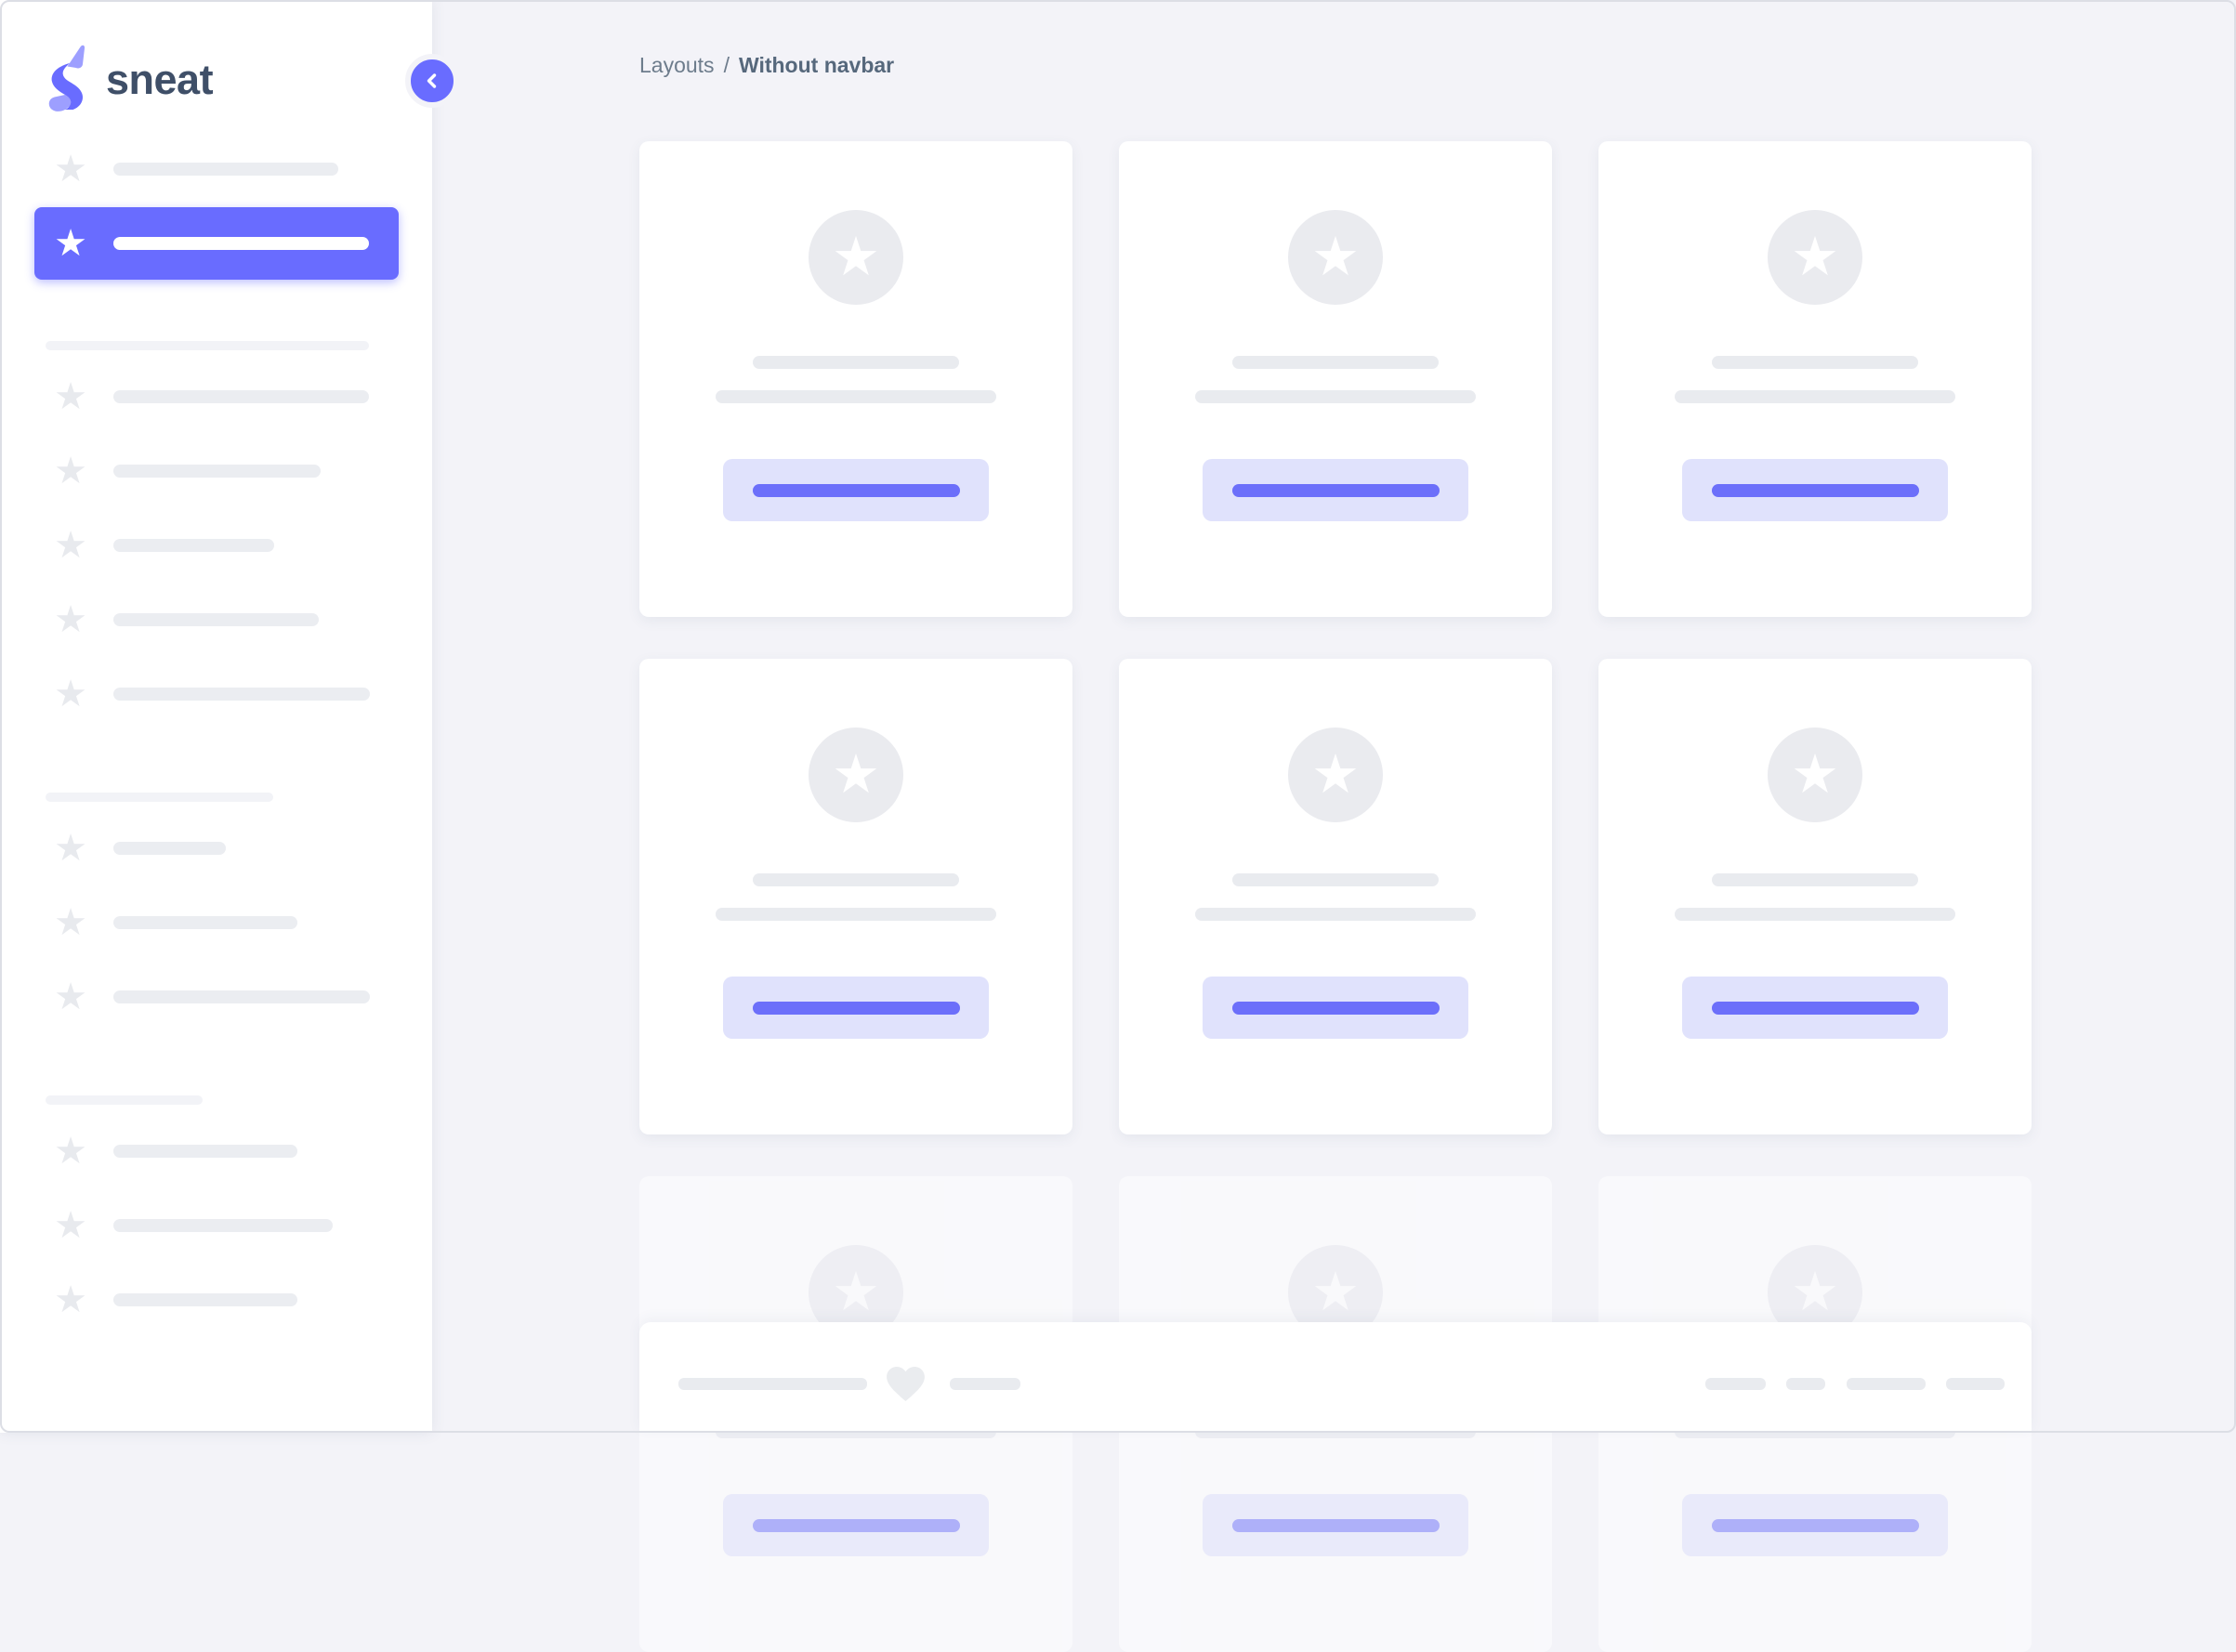 This screenshot has width=2236, height=1652. What do you see at coordinates (906, 1384) in the screenshot?
I see `heart-icon` at bounding box center [906, 1384].